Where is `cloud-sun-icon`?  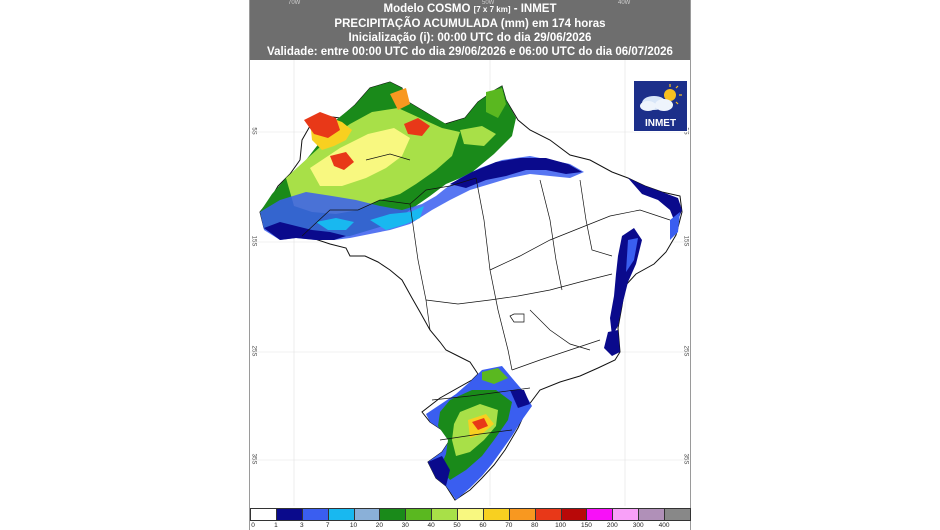
cloud-sun-icon is located at coordinates (661, 97).